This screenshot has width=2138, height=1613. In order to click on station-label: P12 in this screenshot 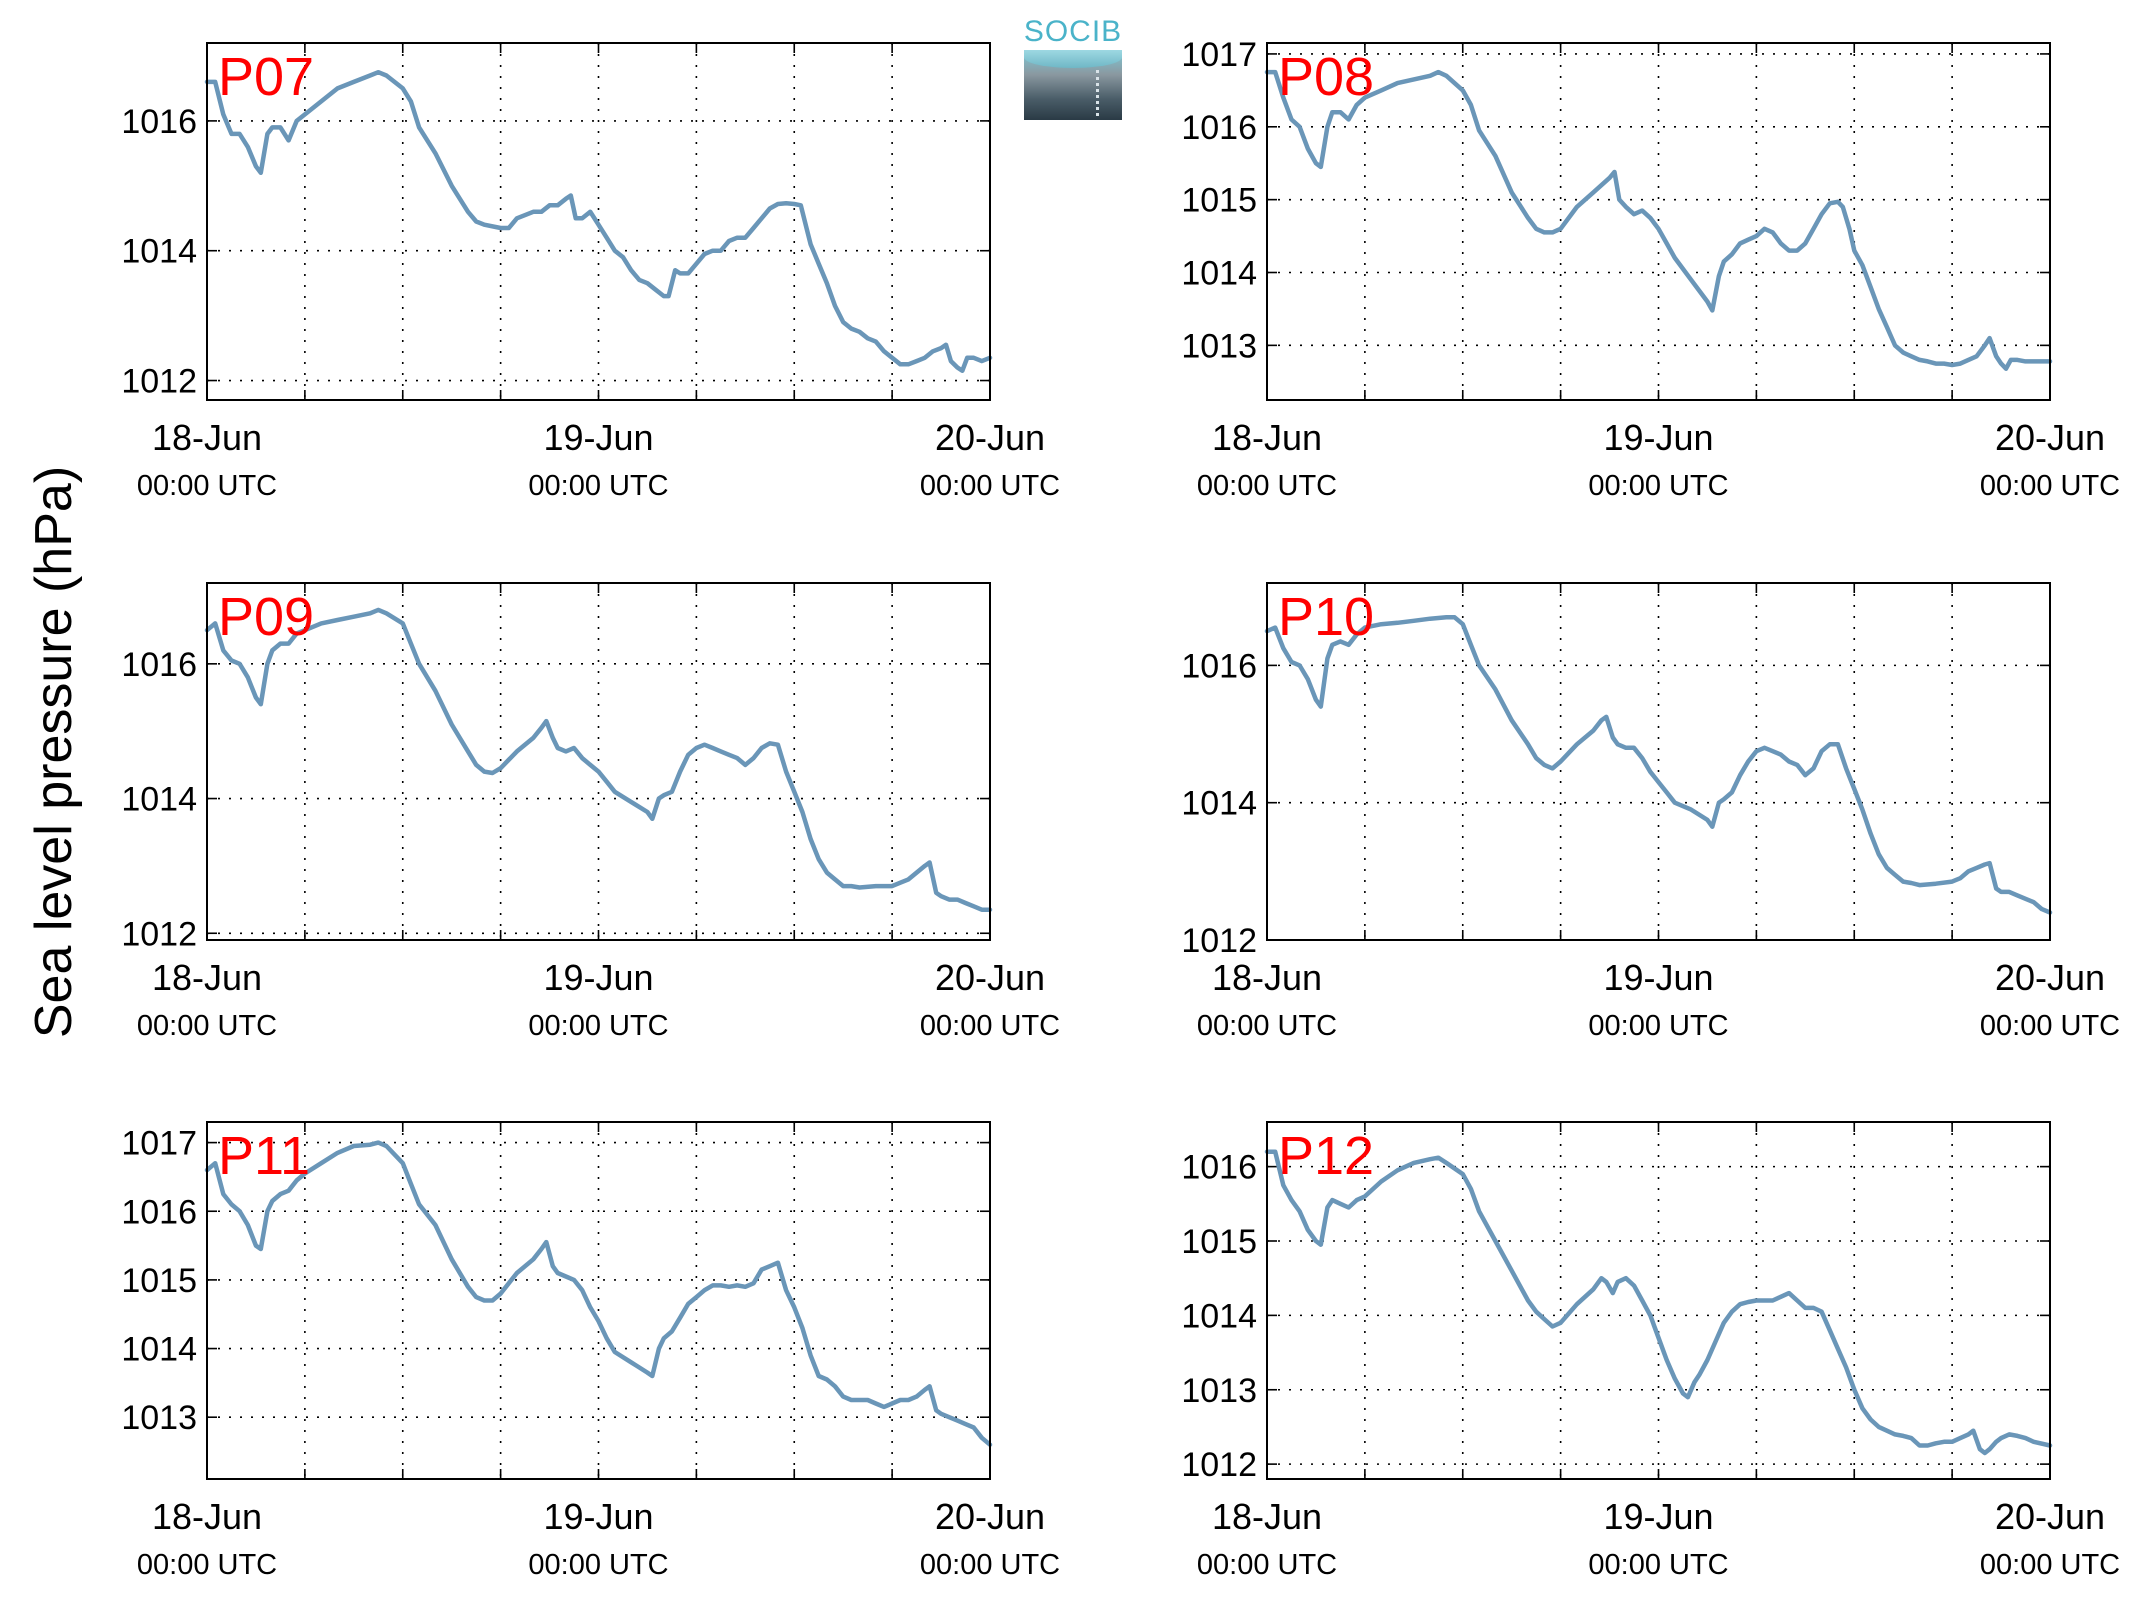, I will do `click(1326, 1156)`.